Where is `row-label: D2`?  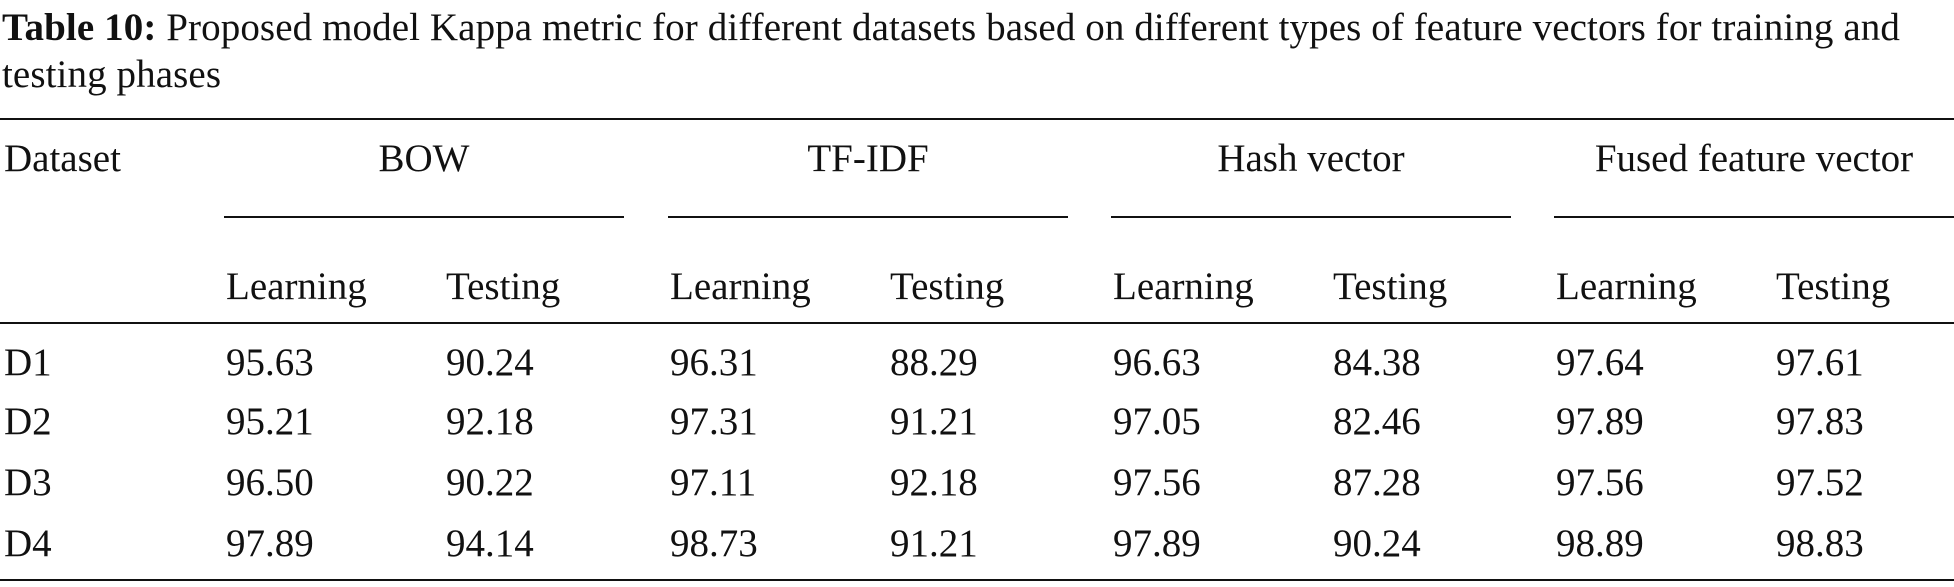 row-label: D2 is located at coordinates (28, 421).